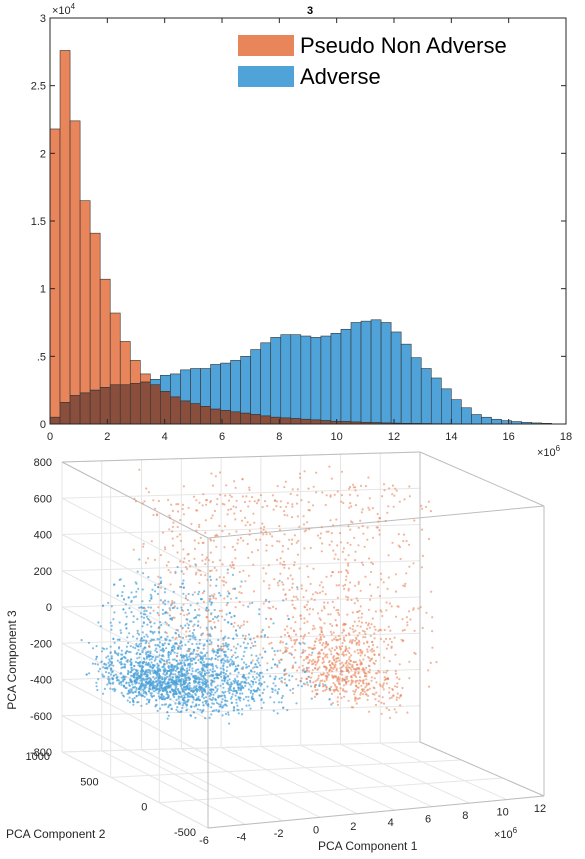  What do you see at coordinates (256, 419) in the screenshot?
I see `bar-overlap` at bounding box center [256, 419].